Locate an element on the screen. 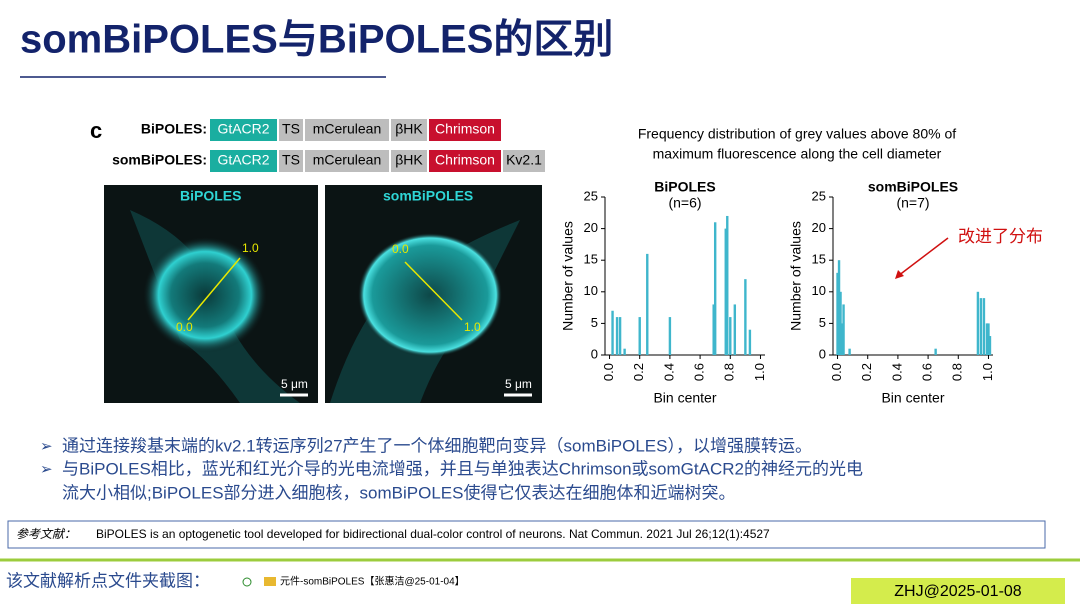 Image resolution: width=1080 pixels, height=608 pixels. footer-caption: 该文献解析点文件夹截图： is located at coordinates (108, 580).